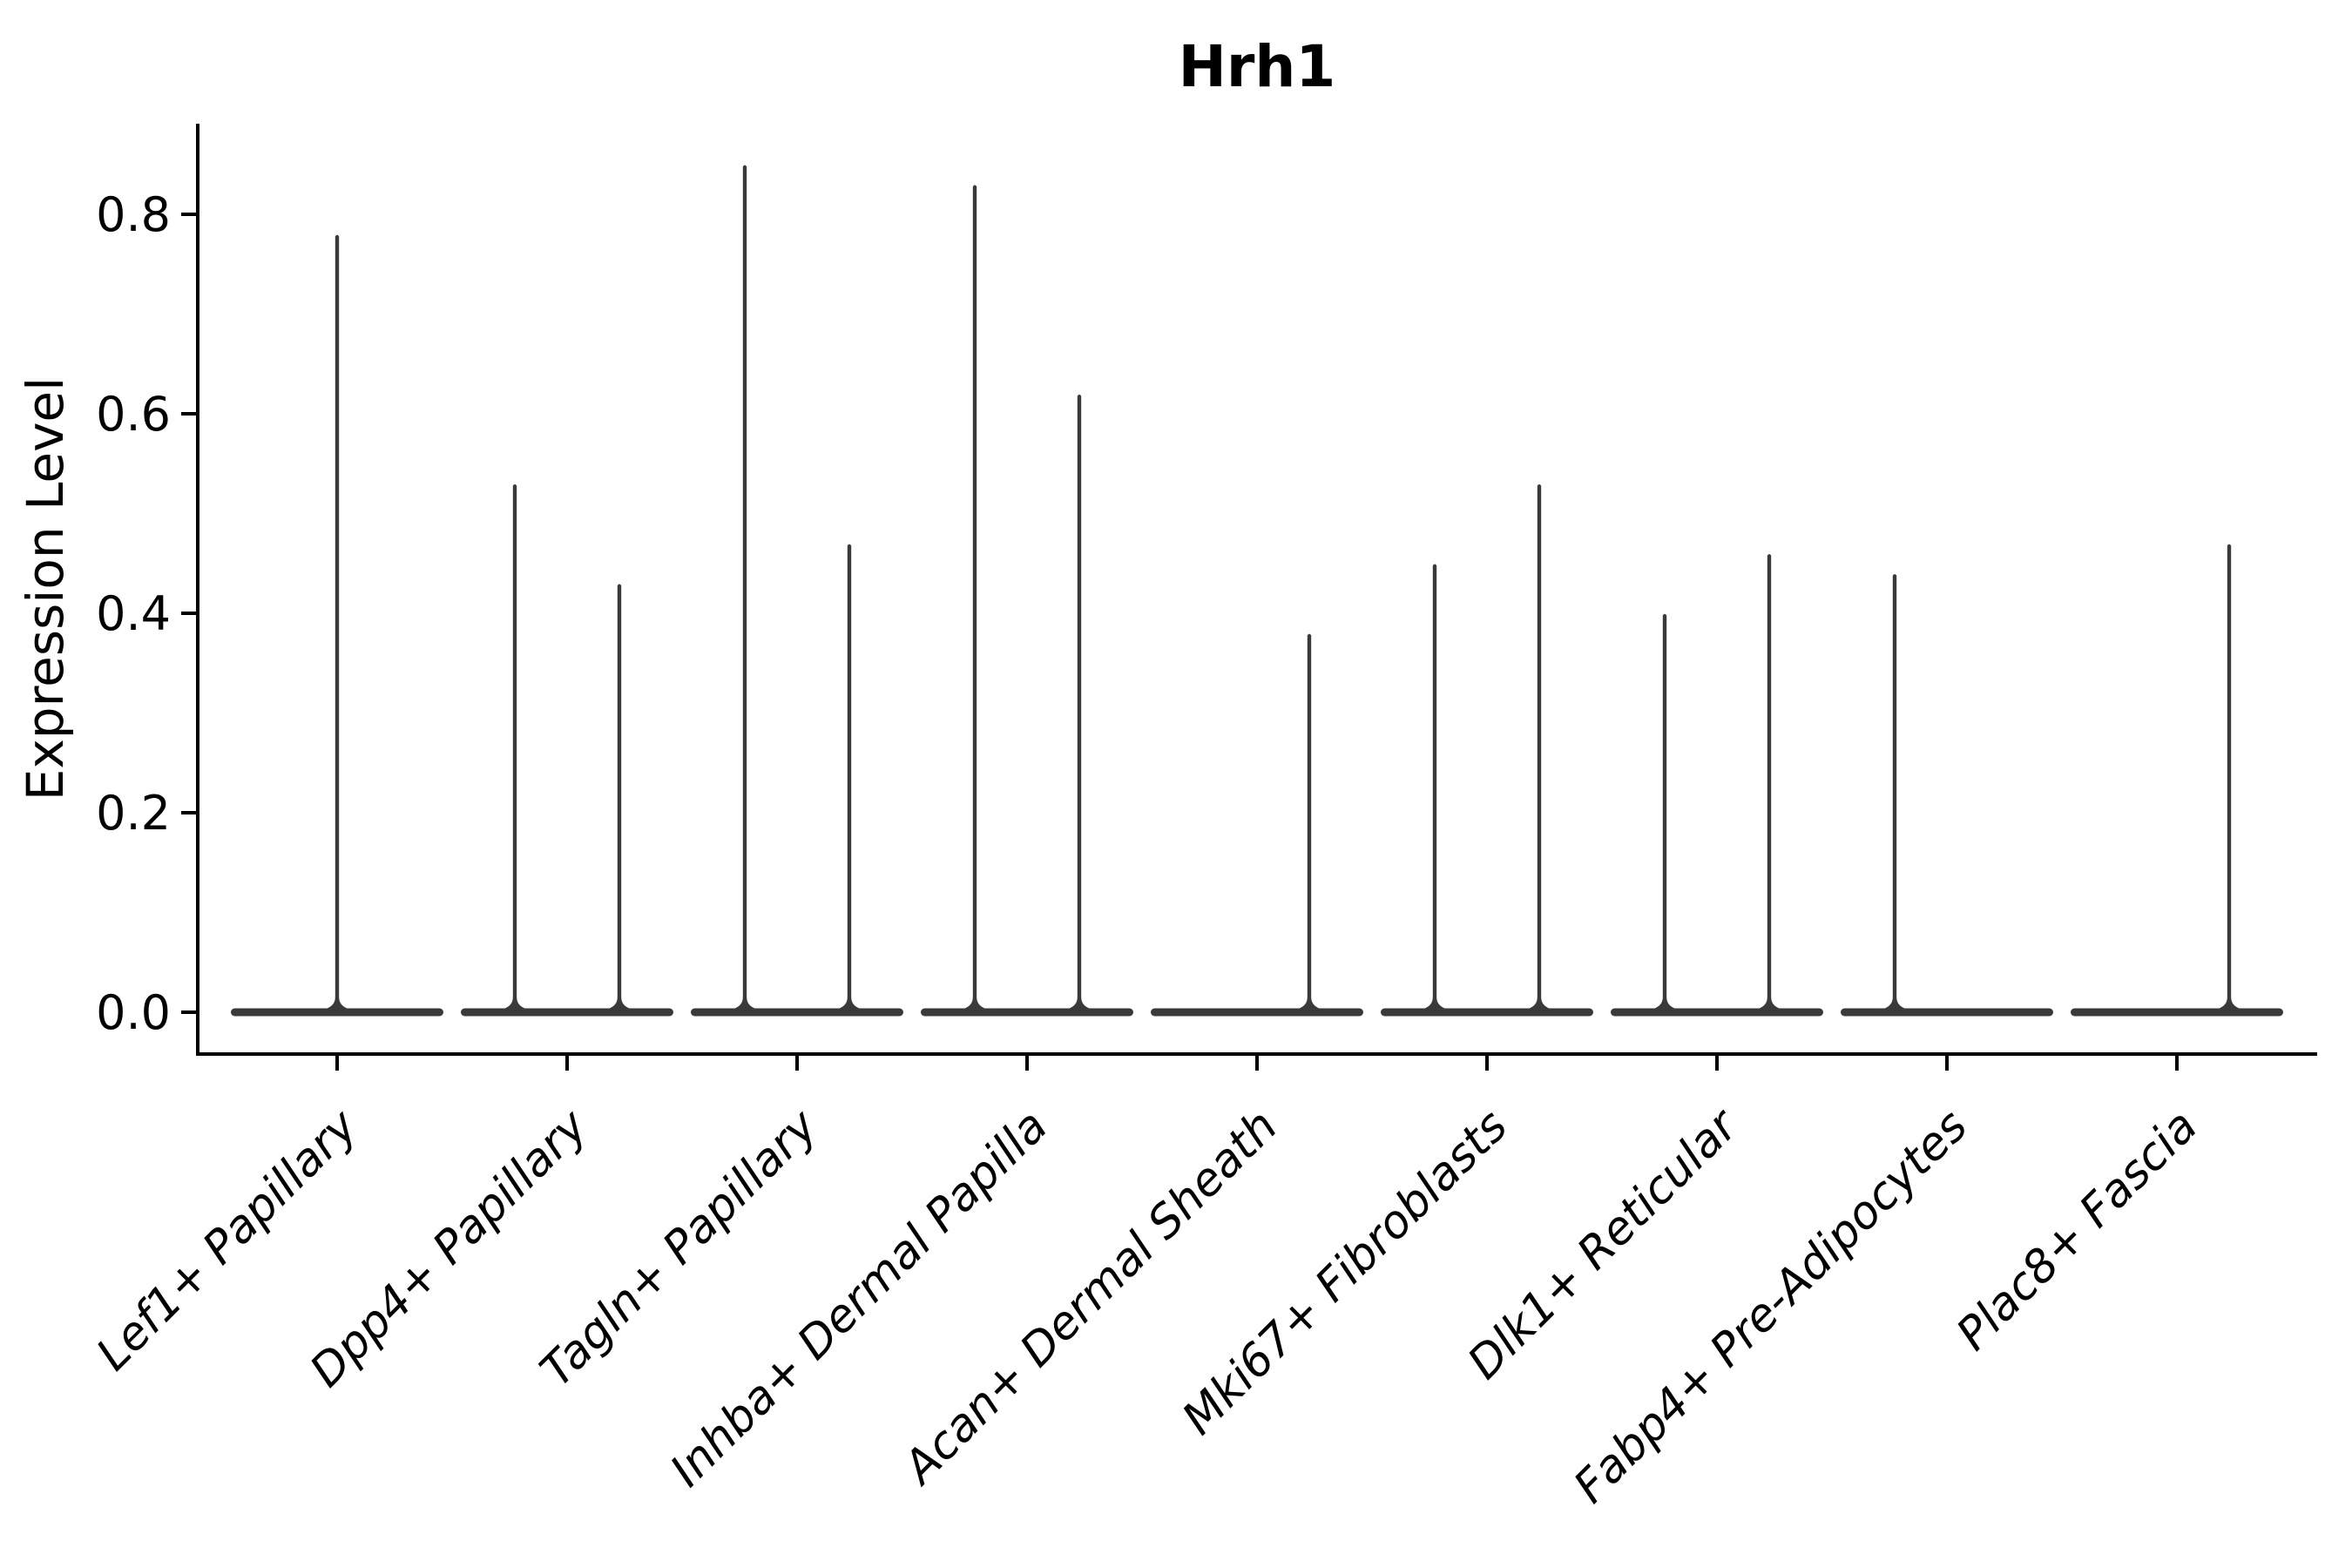  What do you see at coordinates (134, 613) in the screenshot?
I see `y-tick-label: 0.4` at bounding box center [134, 613].